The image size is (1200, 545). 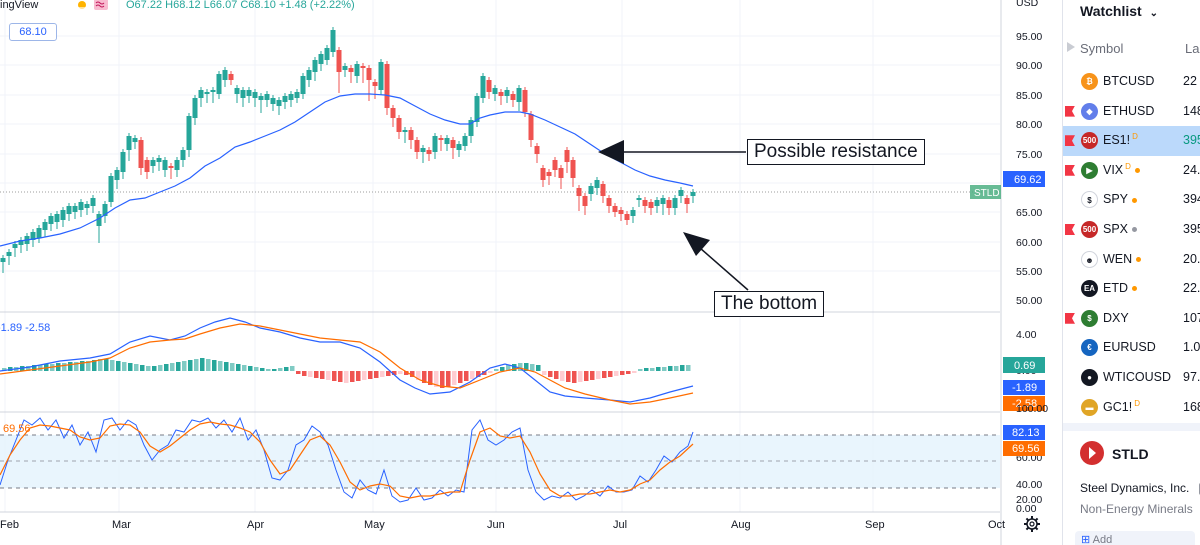 What do you see at coordinates (985, 192) in the screenshot?
I see `symbol-tag` at bounding box center [985, 192].